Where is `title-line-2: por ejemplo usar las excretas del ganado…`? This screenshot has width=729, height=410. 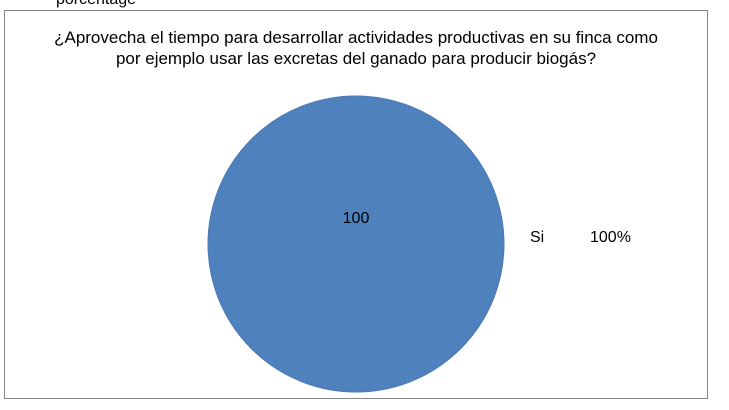 title-line-2: por ejemplo usar las excretas del ganado… is located at coordinates (356, 58).